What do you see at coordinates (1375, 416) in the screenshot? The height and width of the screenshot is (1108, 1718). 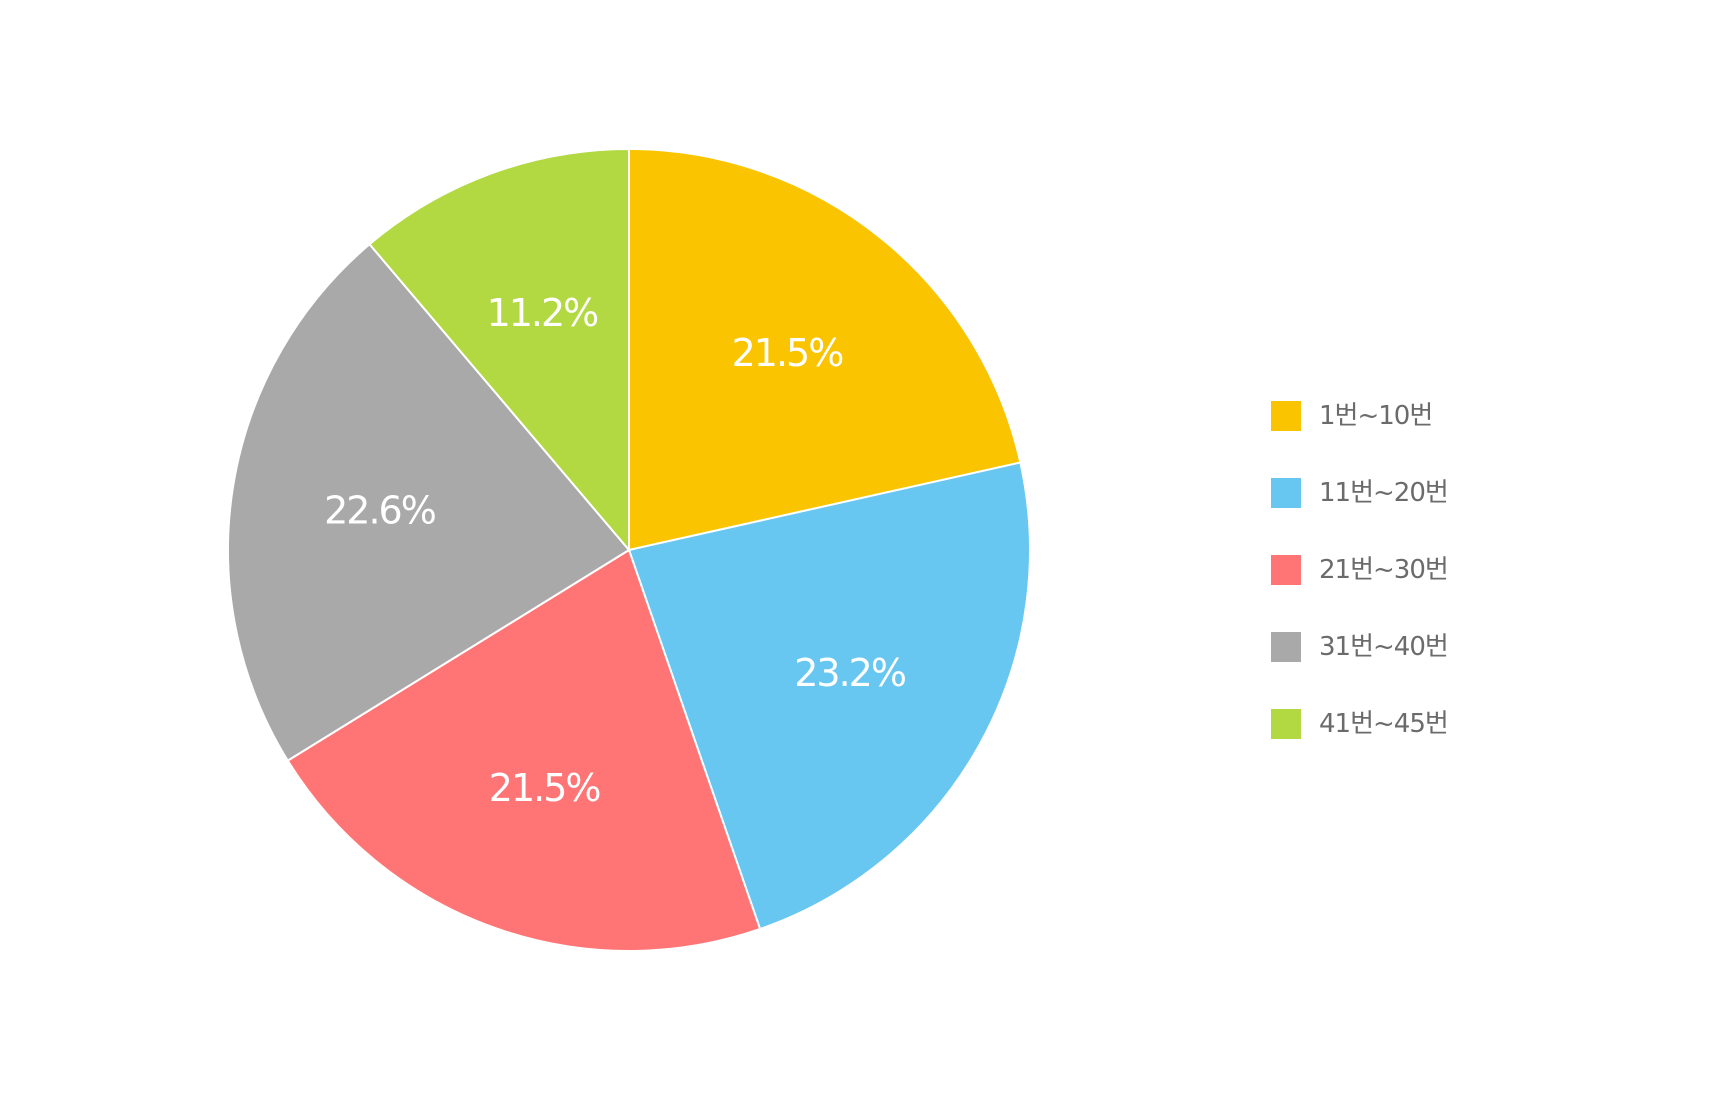 I see `legend-label-1: 1번~10번` at bounding box center [1375, 416].